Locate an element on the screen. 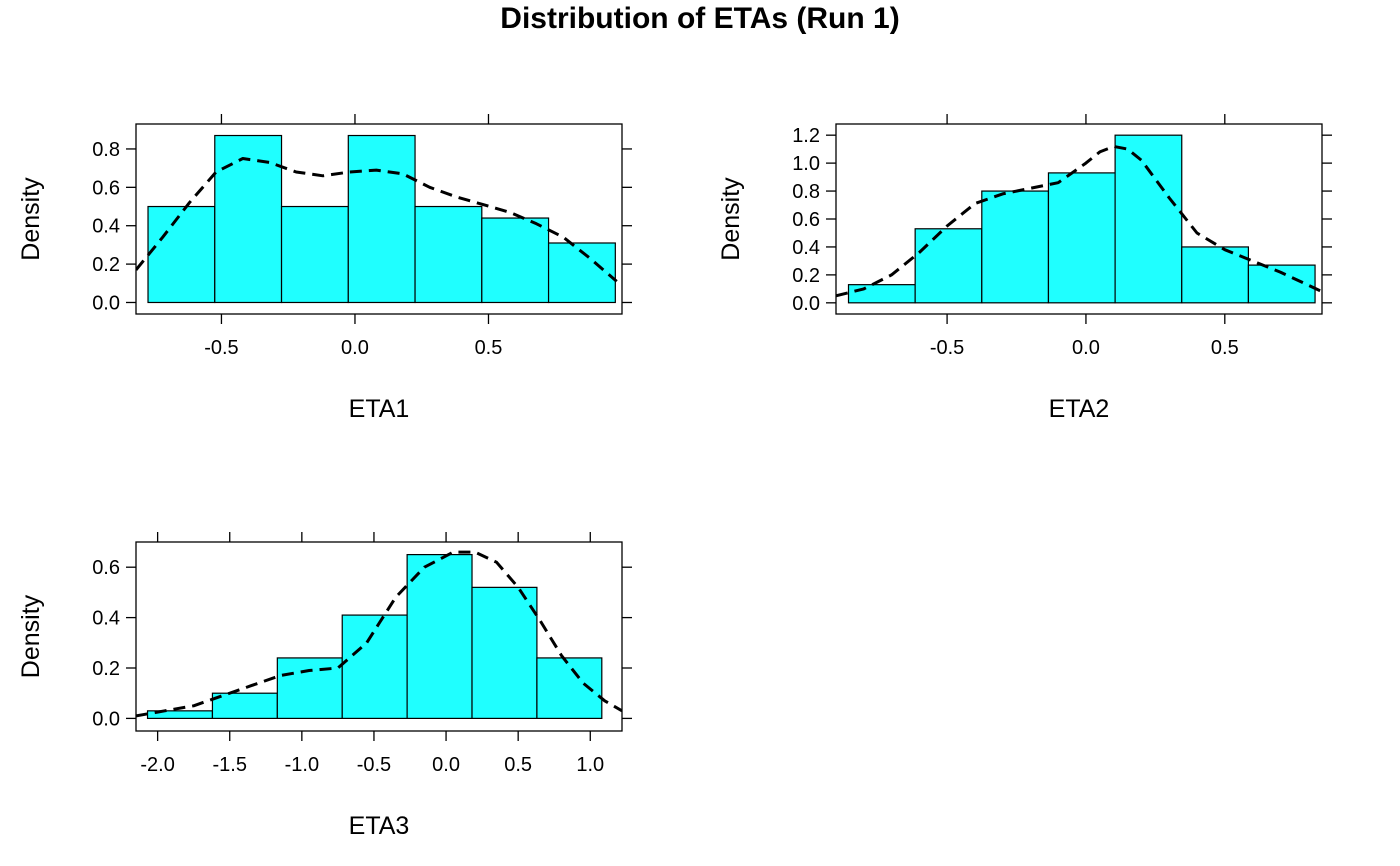 Image resolution: width=1400 pixels, height=866 pixels. x-tick-label: -1.5 is located at coordinates (230, 765).